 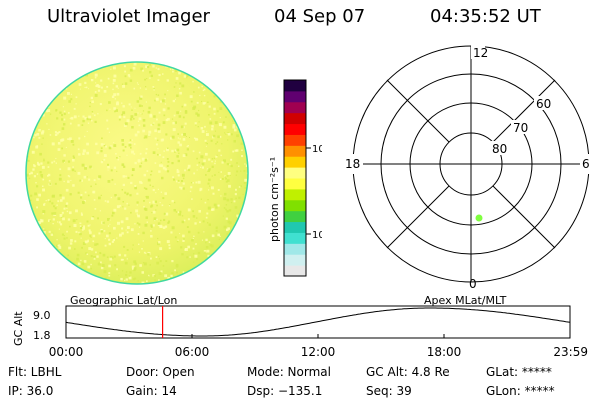 I want to click on colorbar-unit-label: photon cm⁻²s⁻¹, so click(x=274, y=199).